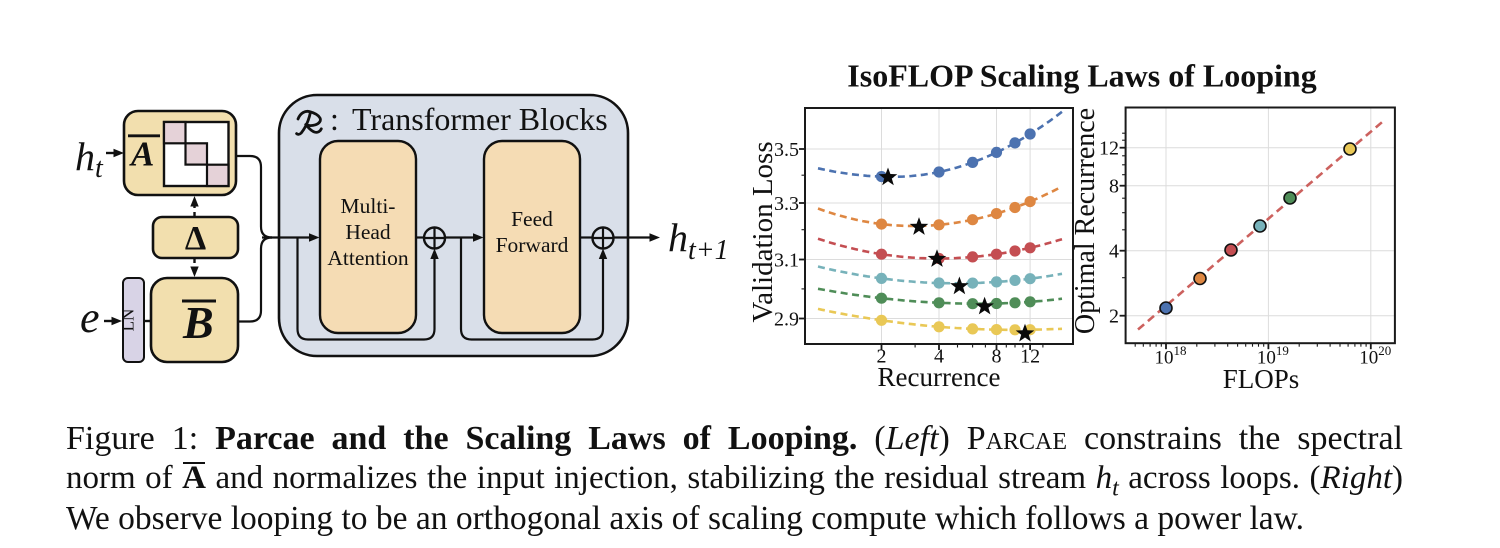 This screenshot has width=1500, height=548. What do you see at coordinates (90, 317) in the screenshot?
I see `svg-text: e` at bounding box center [90, 317].